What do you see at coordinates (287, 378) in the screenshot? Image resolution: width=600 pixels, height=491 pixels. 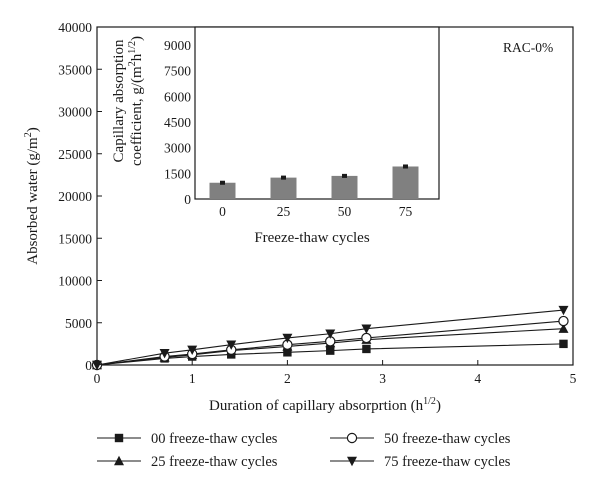 I see `x-tick-label: 2` at bounding box center [287, 378].